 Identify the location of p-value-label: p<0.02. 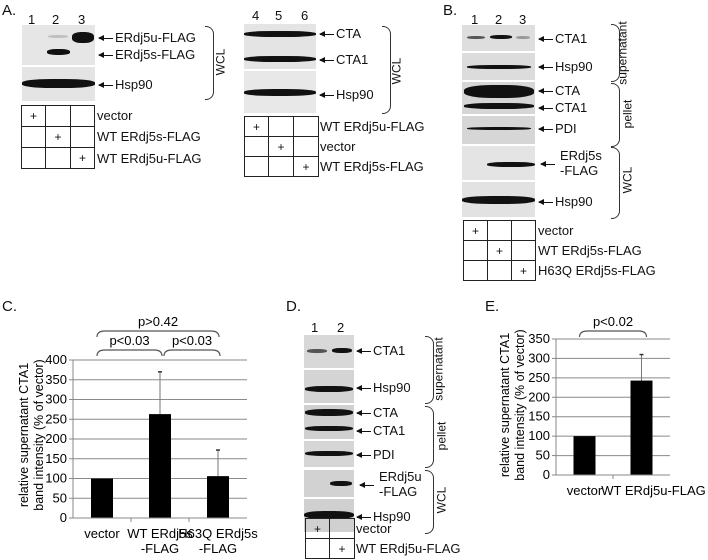
(613, 321).